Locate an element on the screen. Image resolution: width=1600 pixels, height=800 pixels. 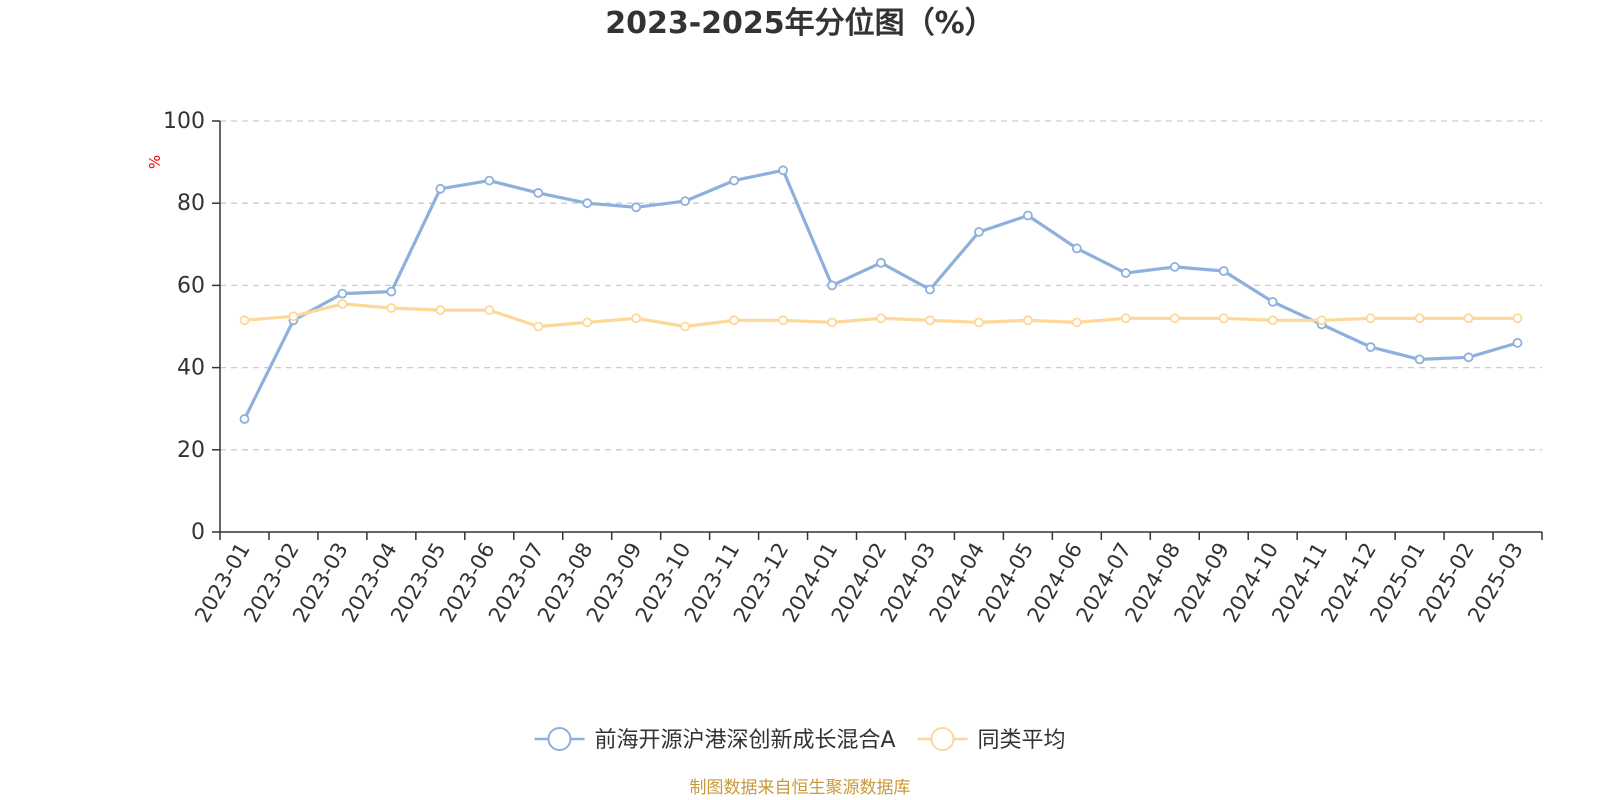
source-note: 制图数据来自恒生聚源数据库 is located at coordinates (800, 788).